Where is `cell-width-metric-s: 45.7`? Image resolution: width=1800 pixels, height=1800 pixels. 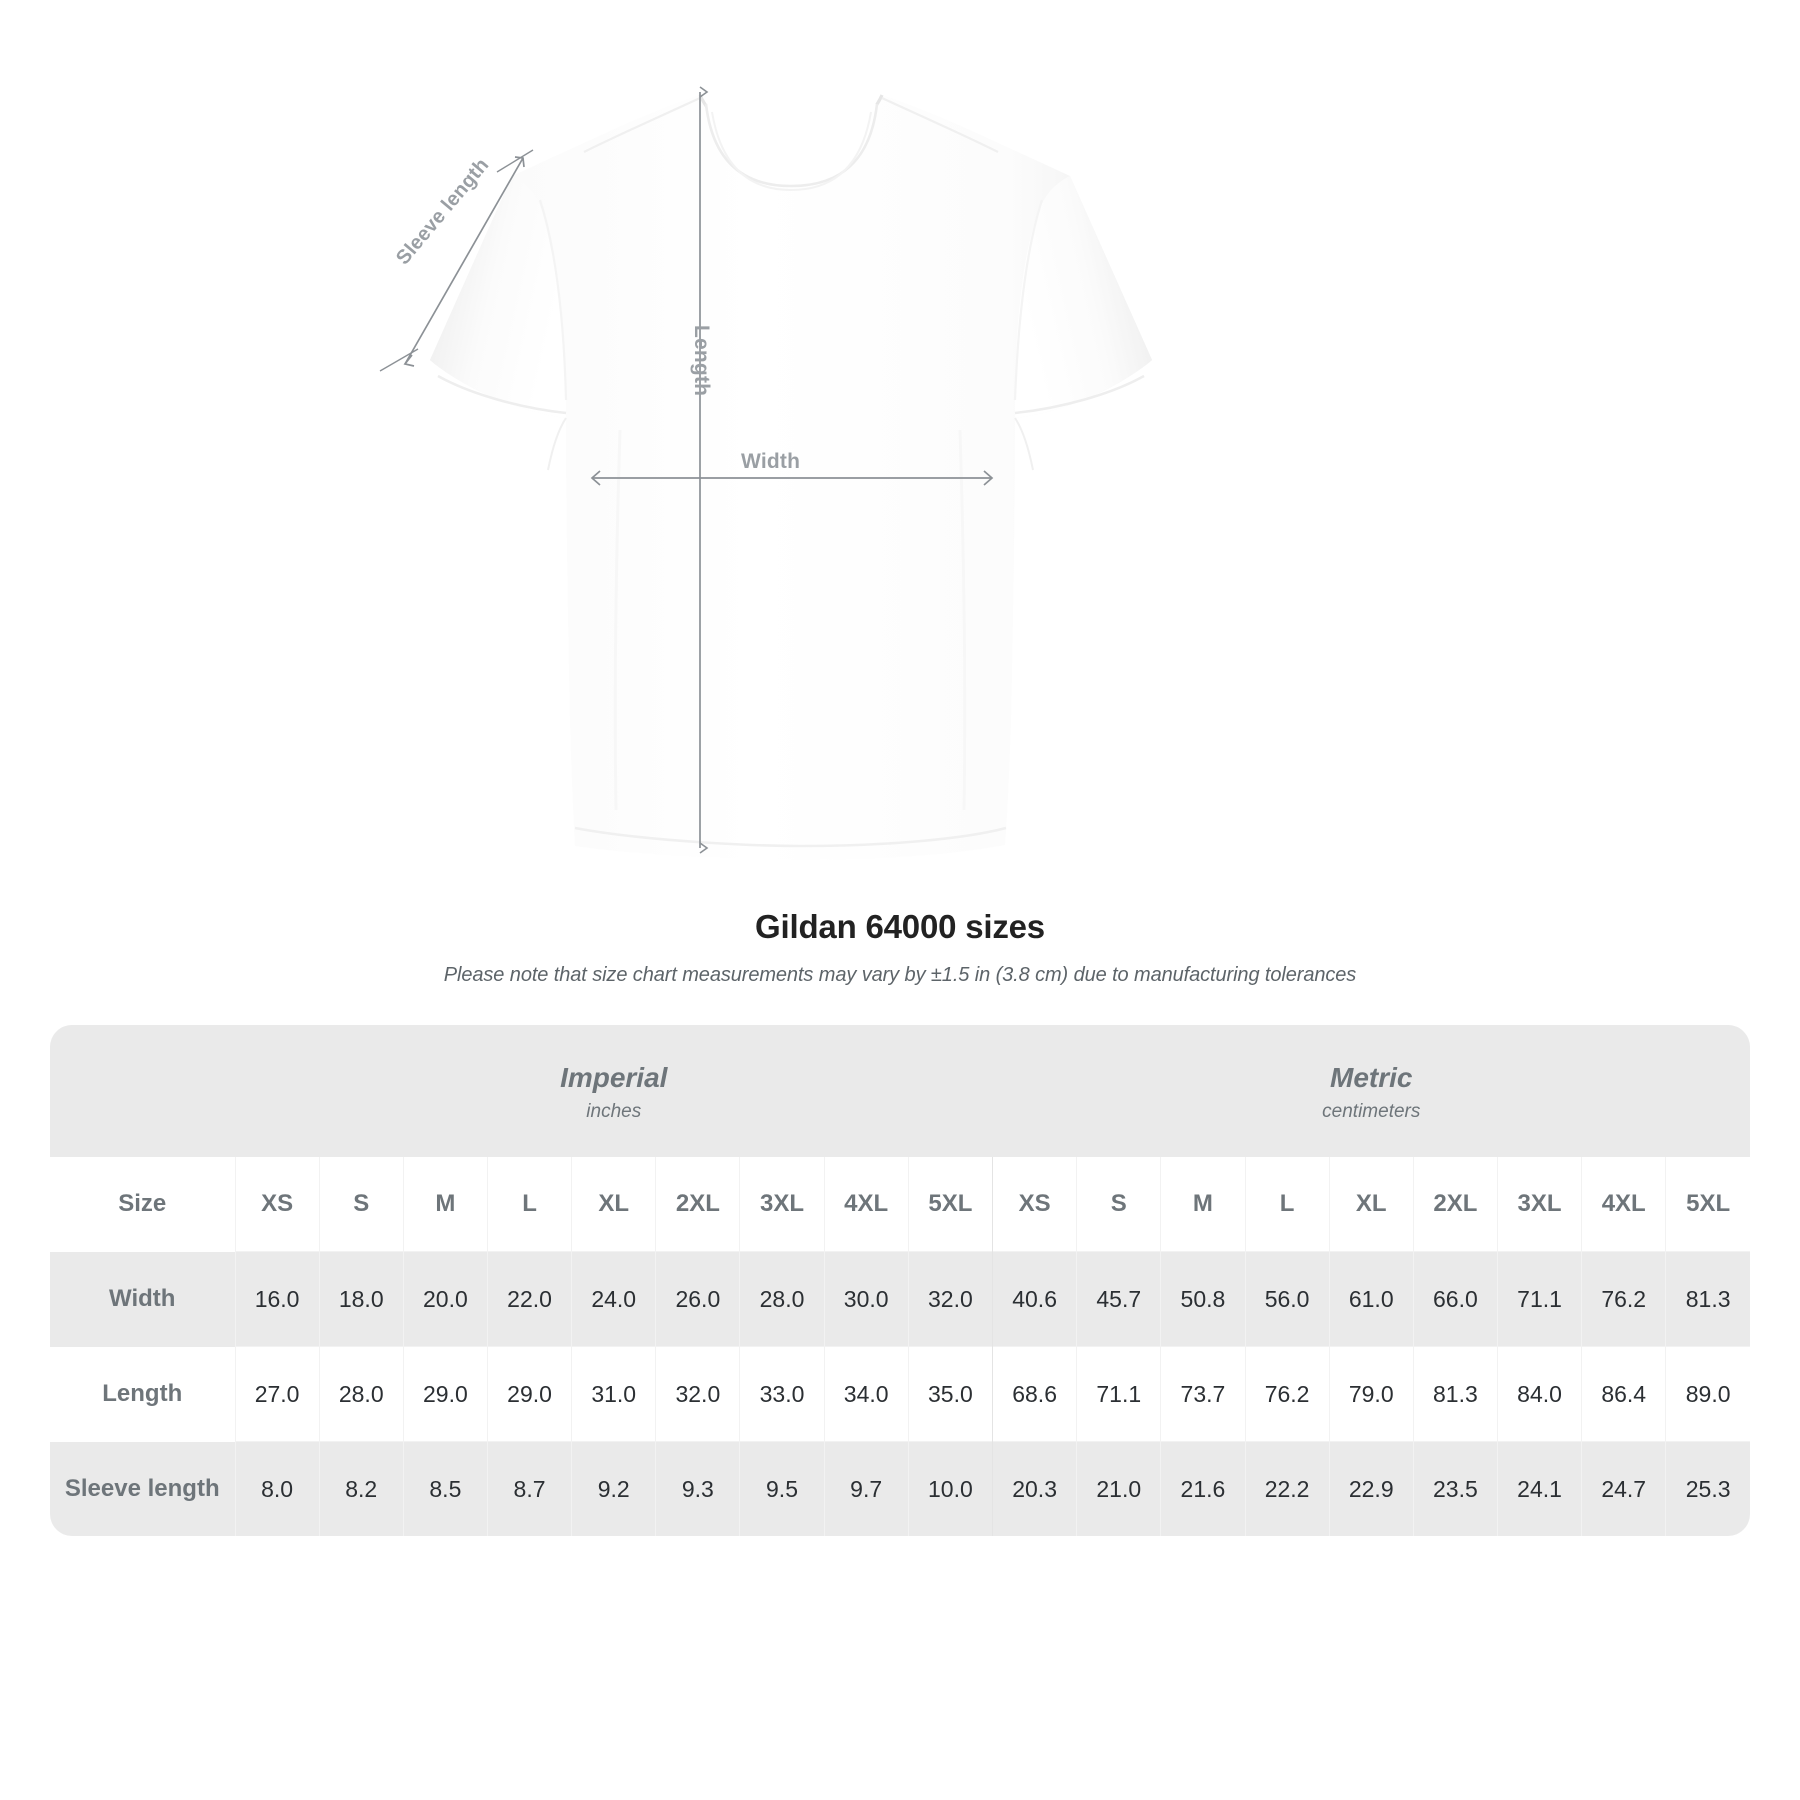 cell-width-metric-s: 45.7 is located at coordinates (1118, 1299).